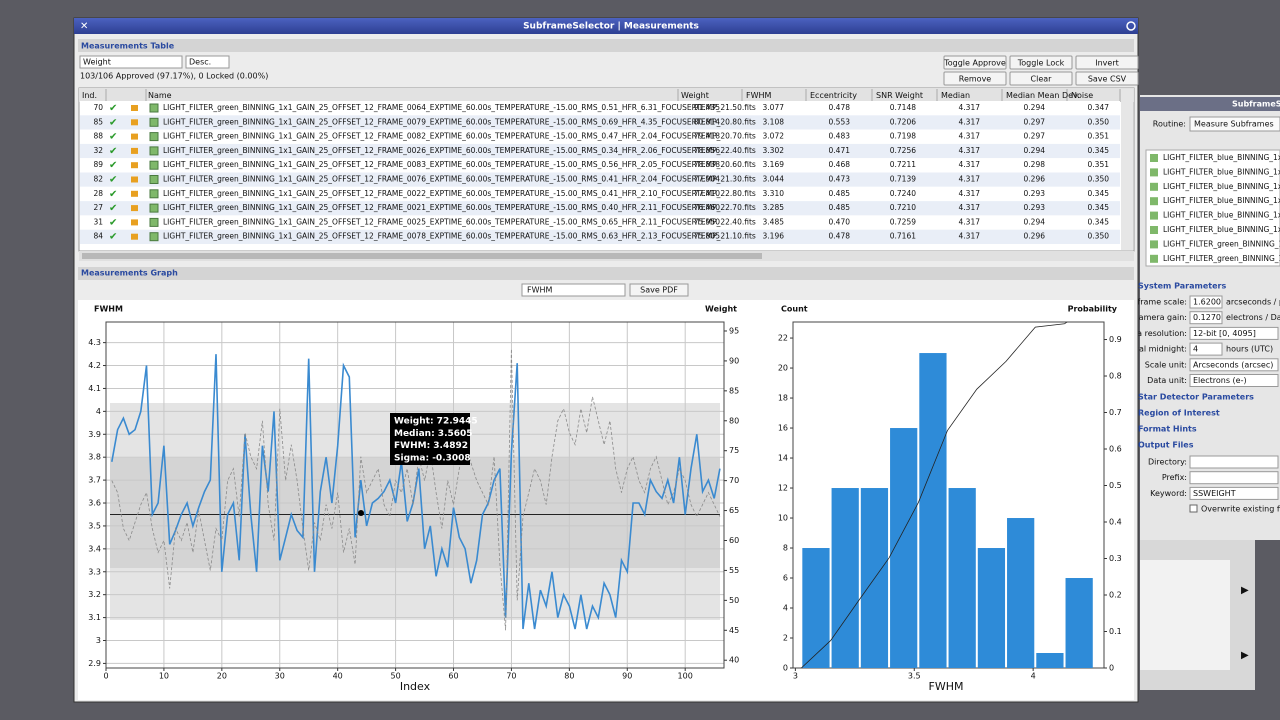 This screenshot has height=720, width=1280. Describe the element at coordinates (659, 290) in the screenshot. I see `save-pdf-button` at that location.